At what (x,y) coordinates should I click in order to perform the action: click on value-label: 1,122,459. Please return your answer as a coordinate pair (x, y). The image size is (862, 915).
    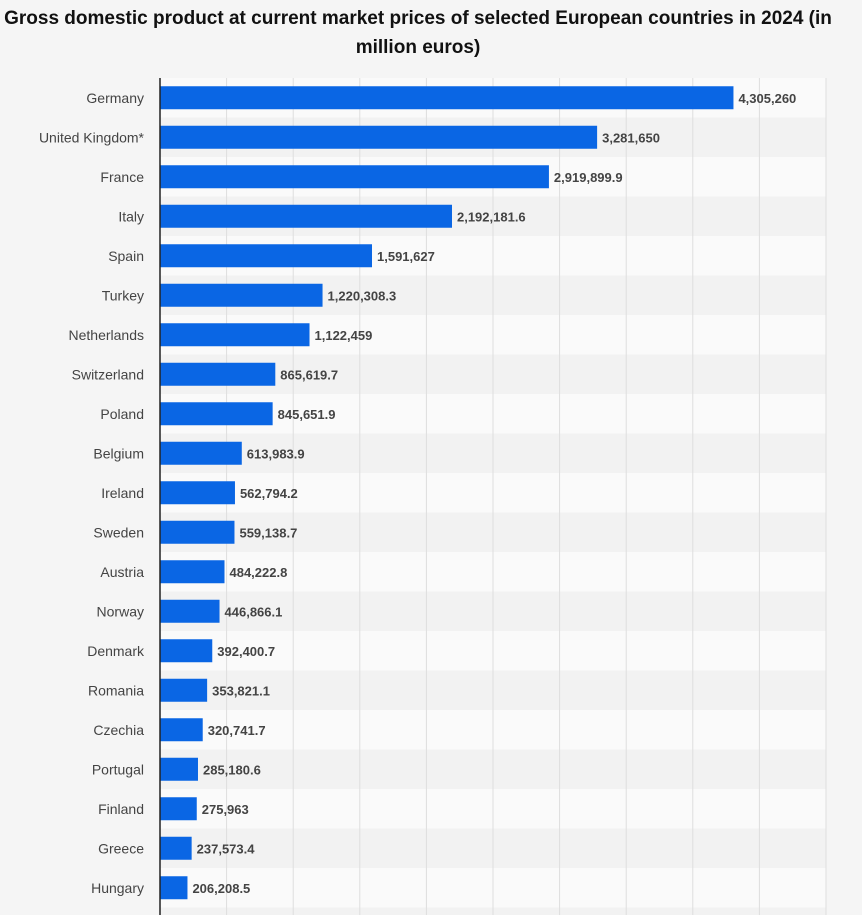
    Looking at the image, I should click on (344, 335).